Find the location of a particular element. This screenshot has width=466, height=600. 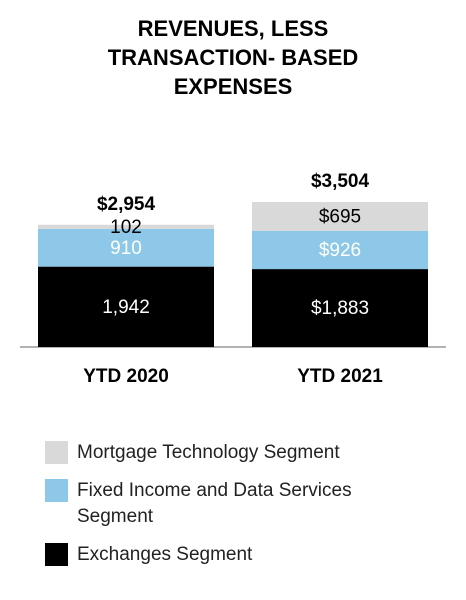

value-label: $695 is located at coordinates (340, 216).